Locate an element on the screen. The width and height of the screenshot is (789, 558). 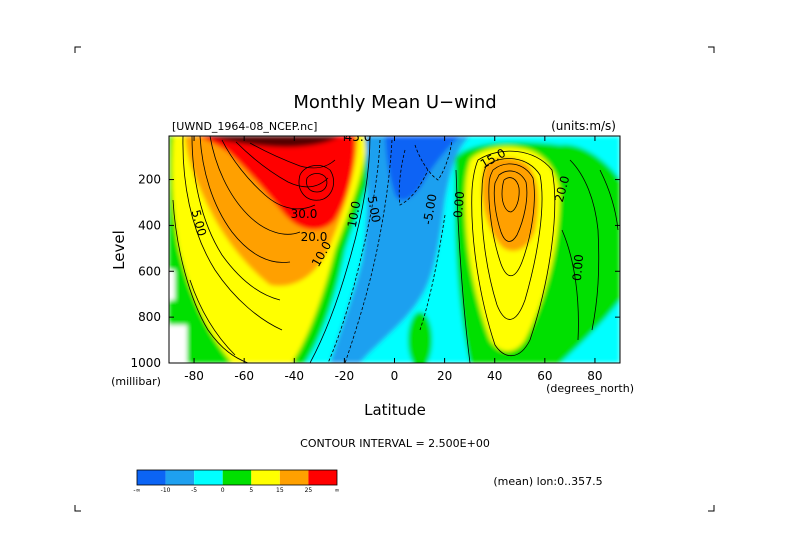
chart-title: Monthly Mean U−wind is located at coordinates (394, 102).